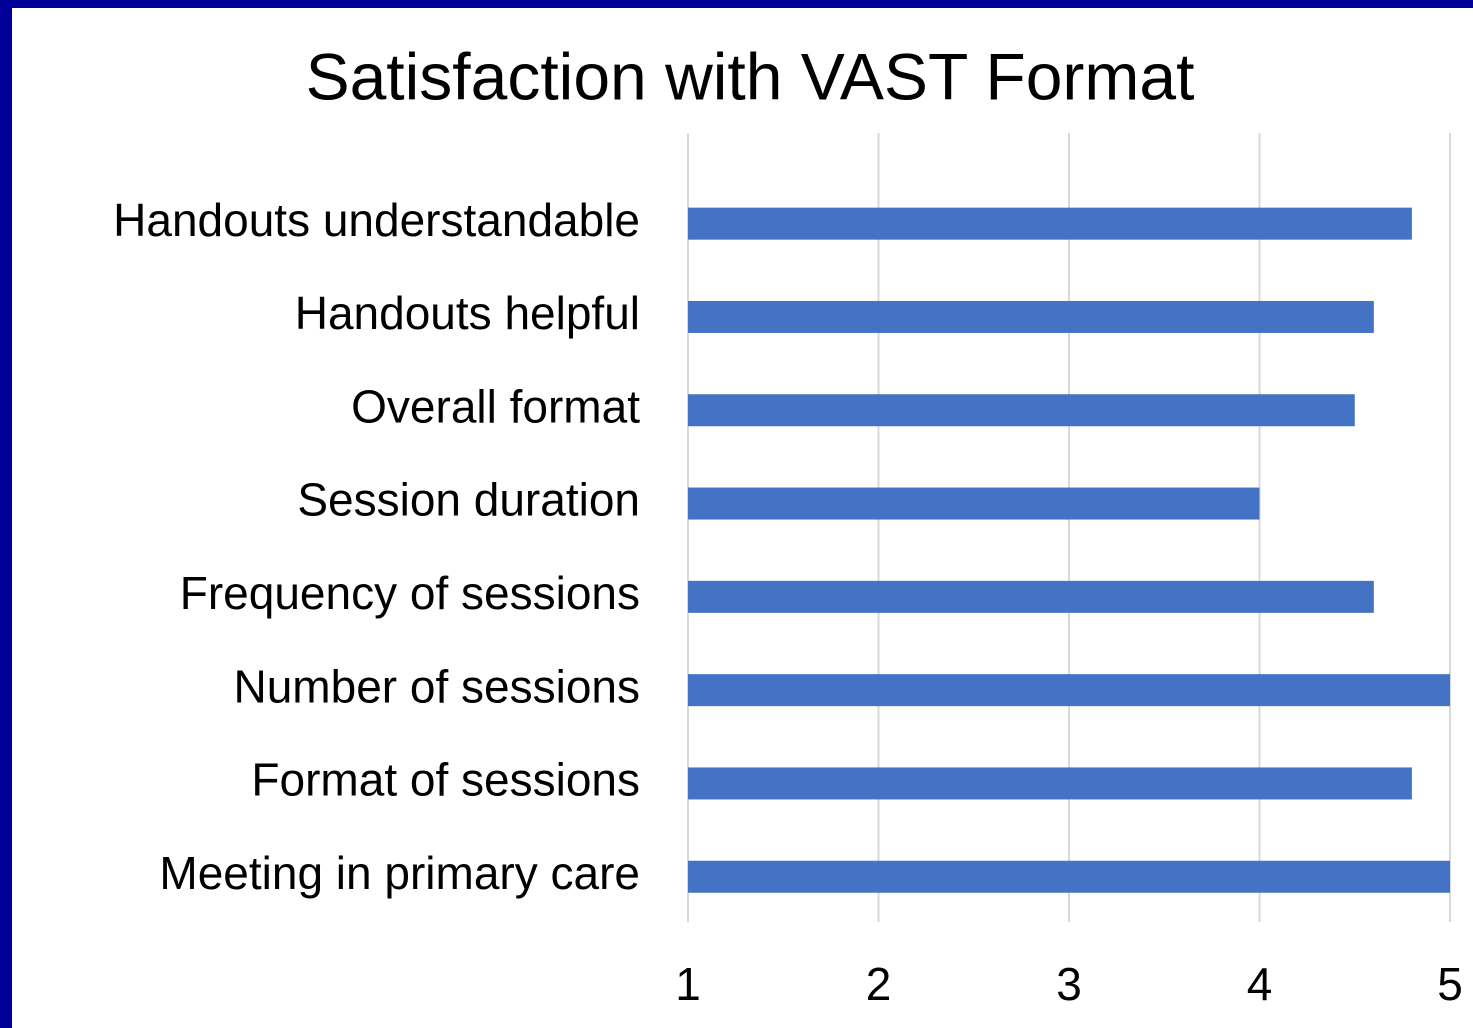  I want to click on y-tick-label: Handouts helpful, so click(467, 313).